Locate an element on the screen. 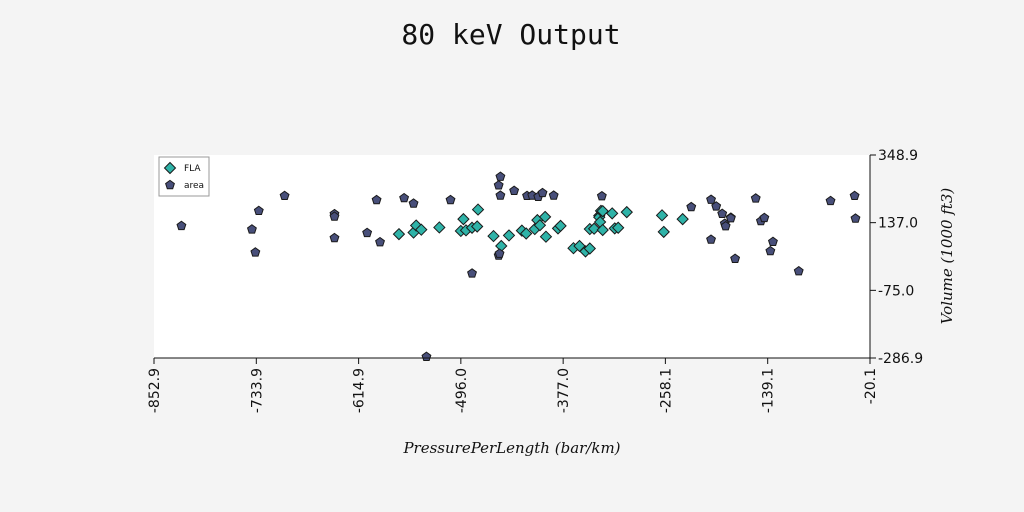 Image resolution: width=1024 pixels, height=512 pixels. x-axis-title: PressurePerLength (bar/km) is located at coordinates (511, 448).